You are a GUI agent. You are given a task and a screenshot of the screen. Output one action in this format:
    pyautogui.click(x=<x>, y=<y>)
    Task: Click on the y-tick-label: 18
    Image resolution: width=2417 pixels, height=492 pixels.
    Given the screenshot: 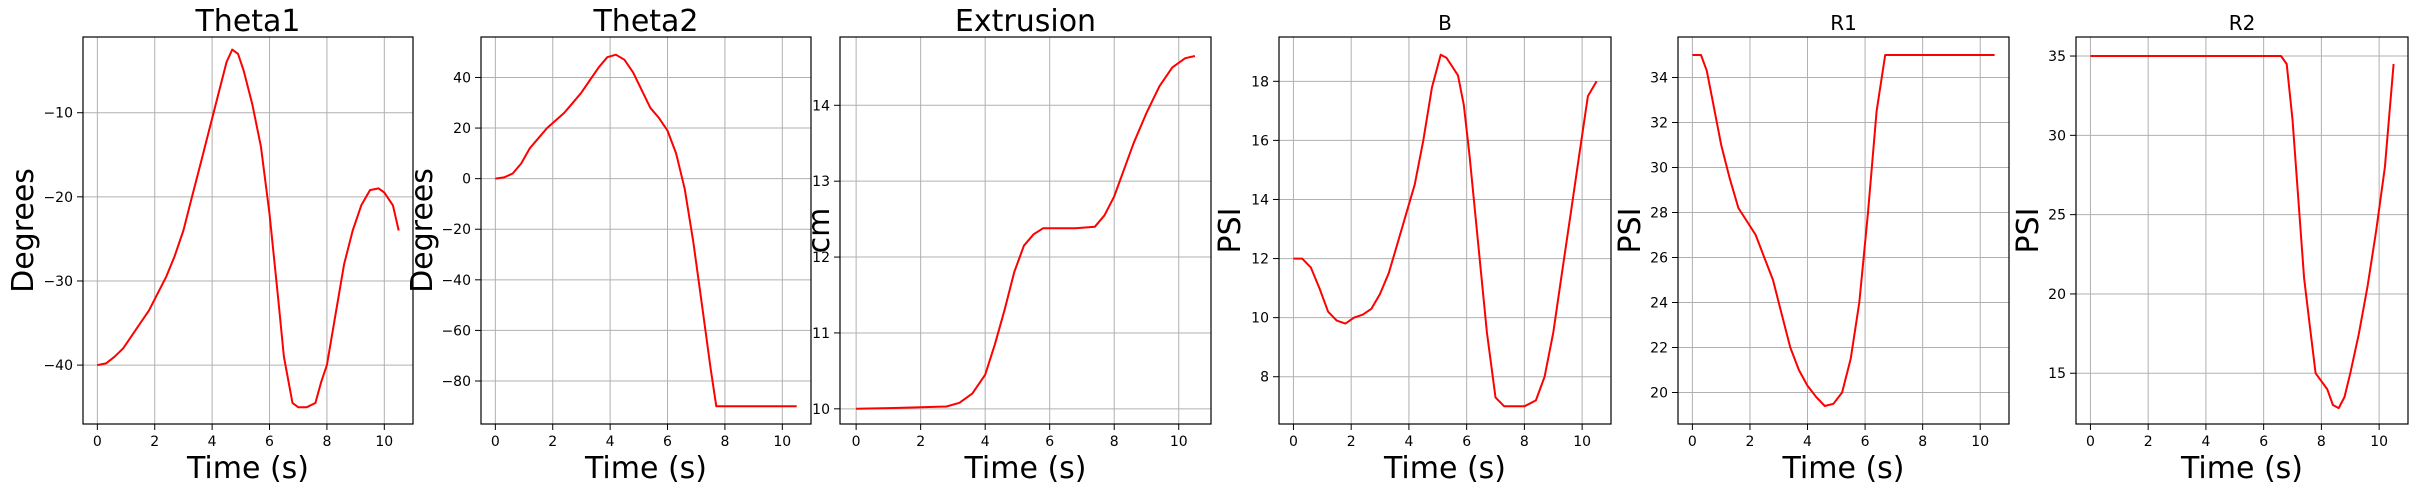 What is the action you would take?
    pyautogui.click(x=1260, y=82)
    